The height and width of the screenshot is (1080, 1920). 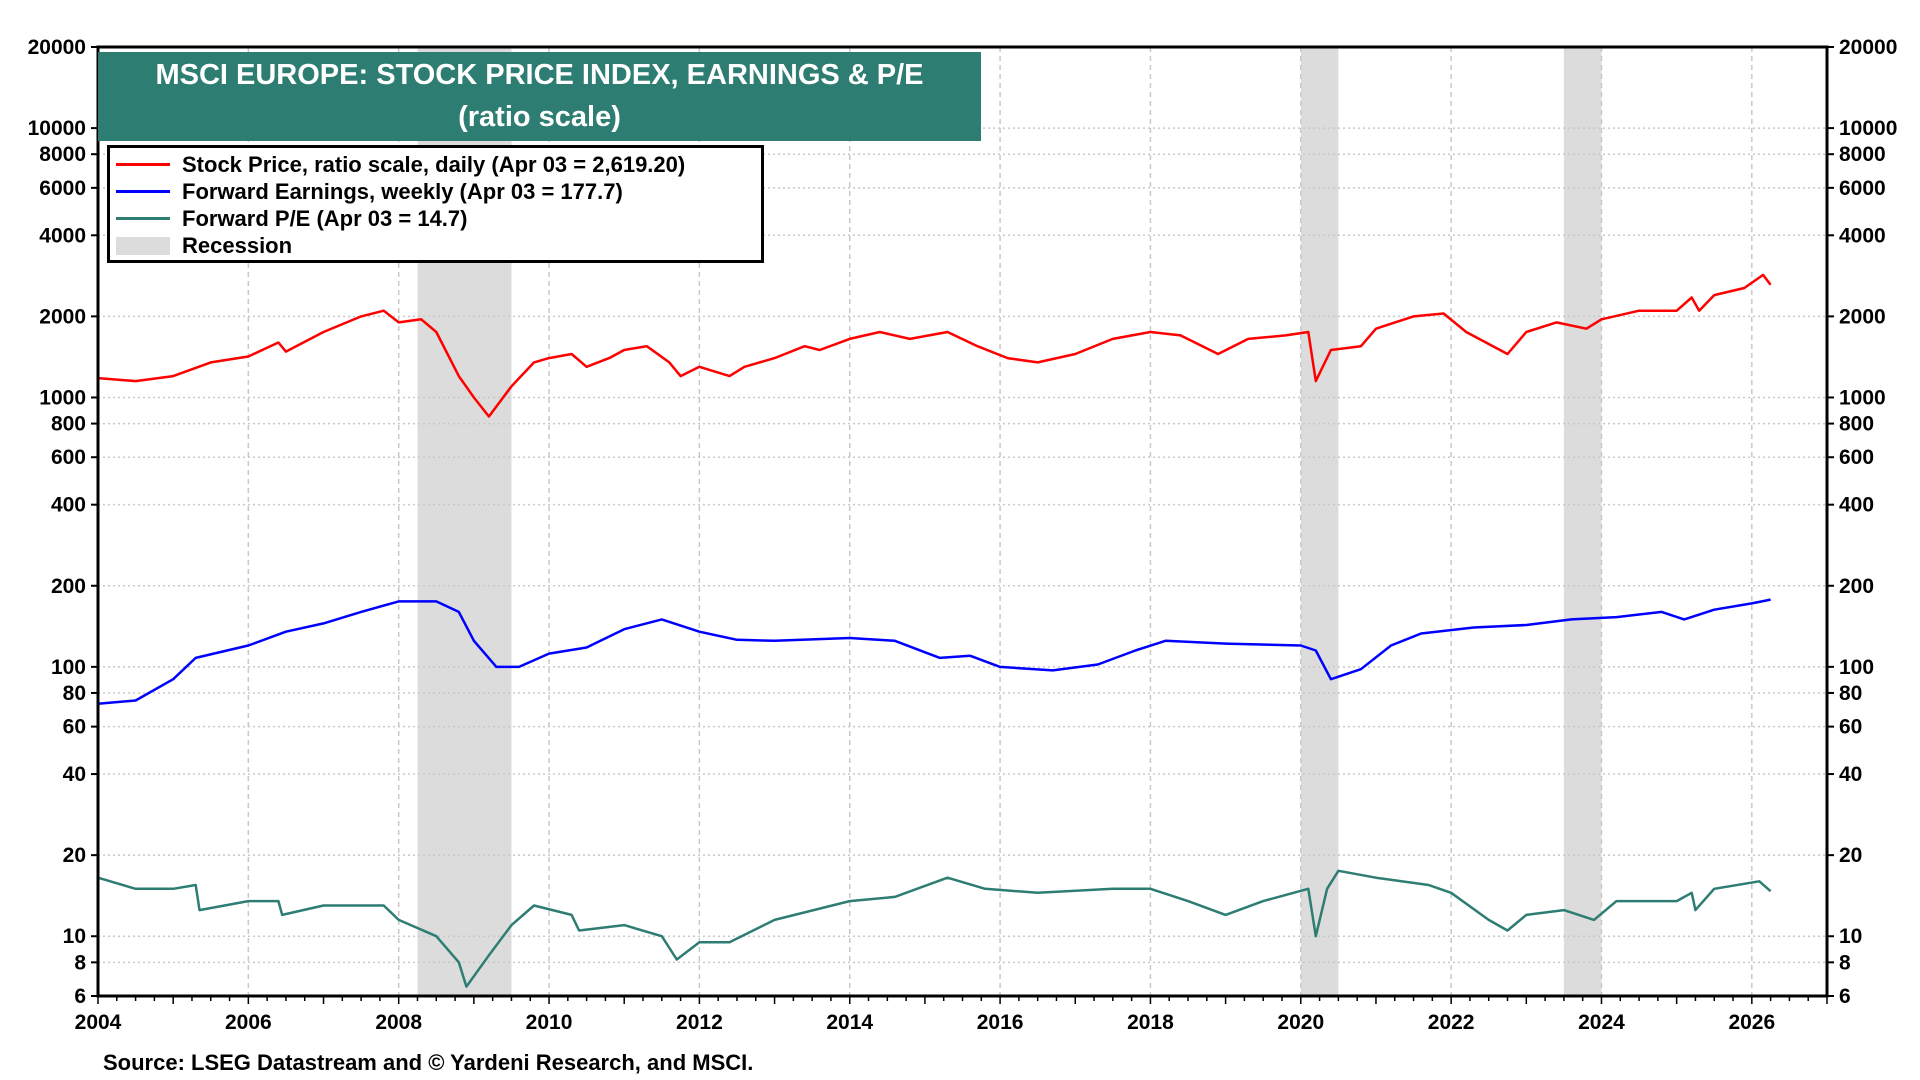 I want to click on y-tick-label-left: 400, so click(x=68, y=505).